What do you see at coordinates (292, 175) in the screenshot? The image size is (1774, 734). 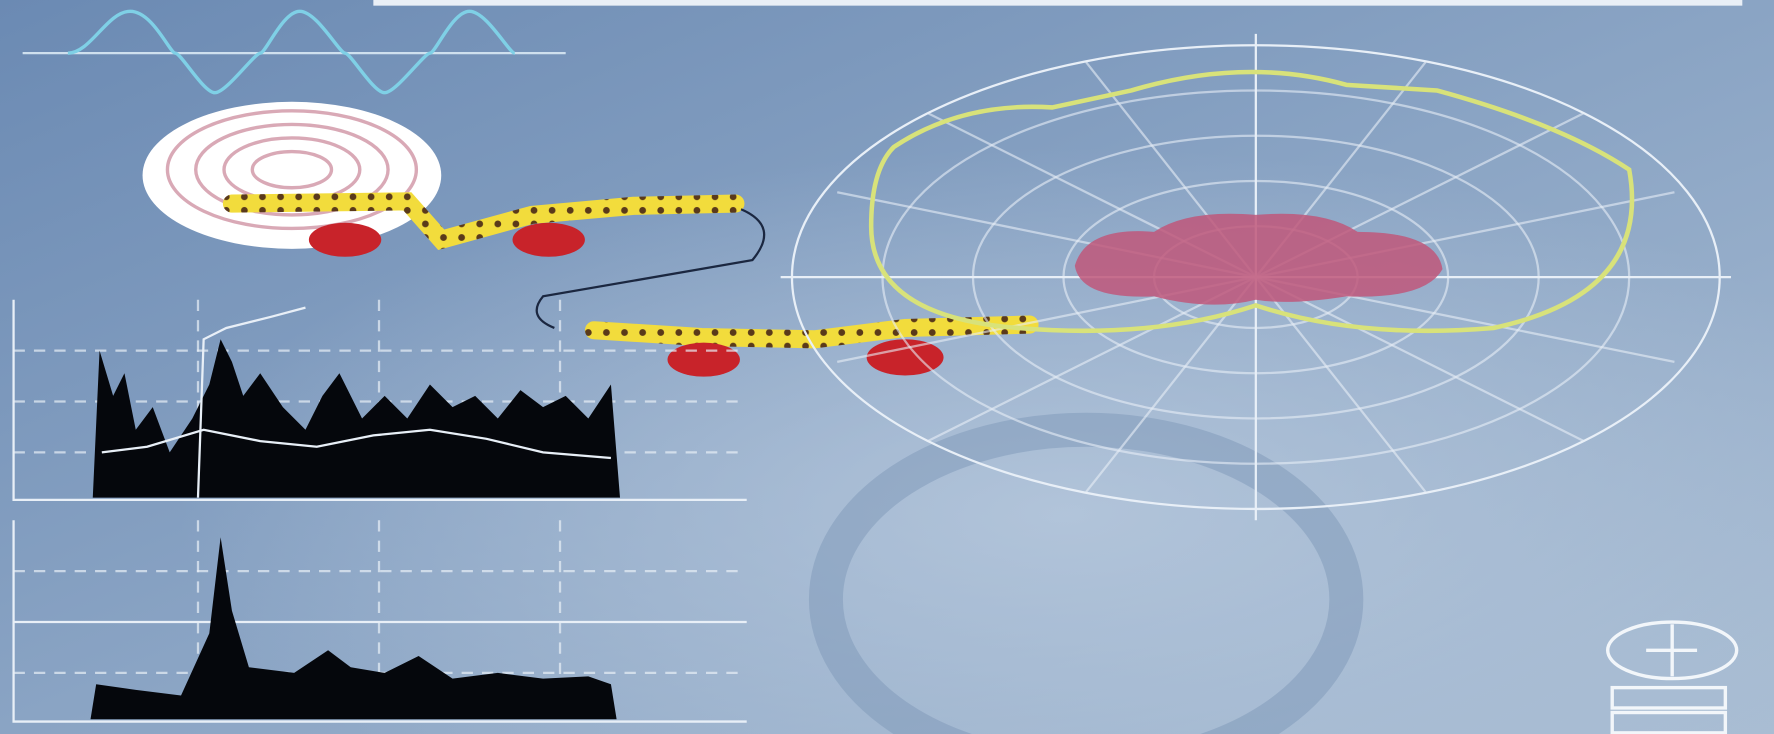 I see `target` at bounding box center [292, 175].